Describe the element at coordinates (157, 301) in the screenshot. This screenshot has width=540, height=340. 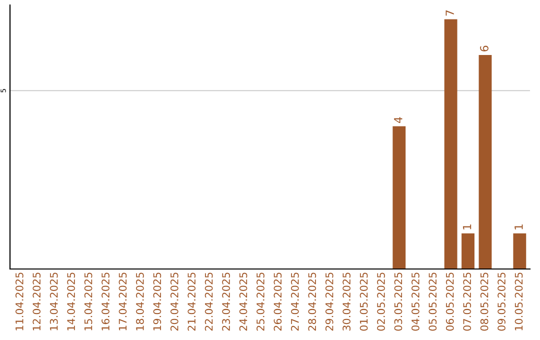
I see `x-tick-label: 19.04.2025` at that location.